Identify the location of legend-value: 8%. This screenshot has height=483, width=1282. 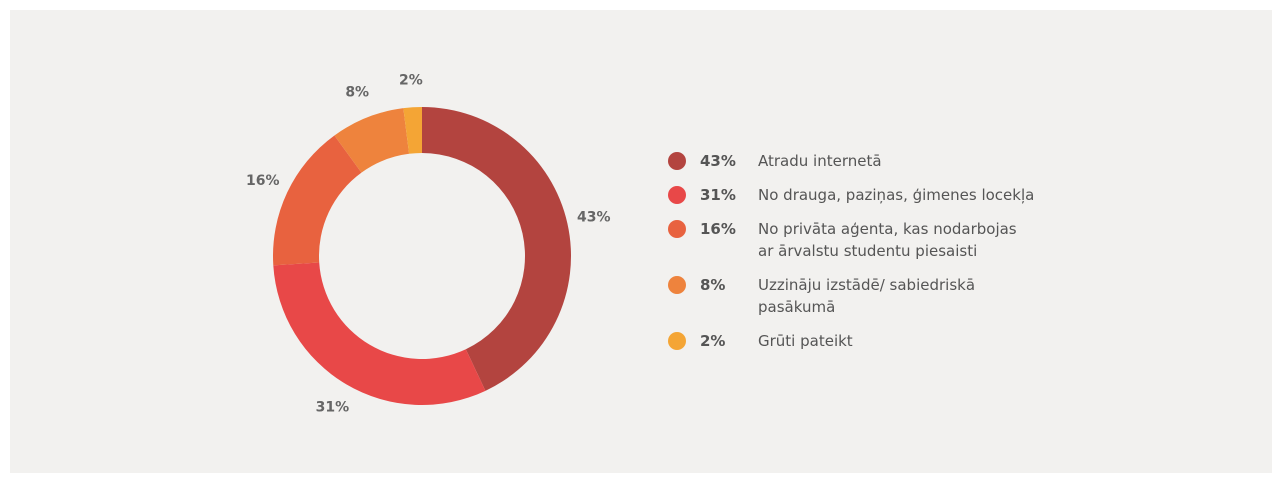
(713, 285).